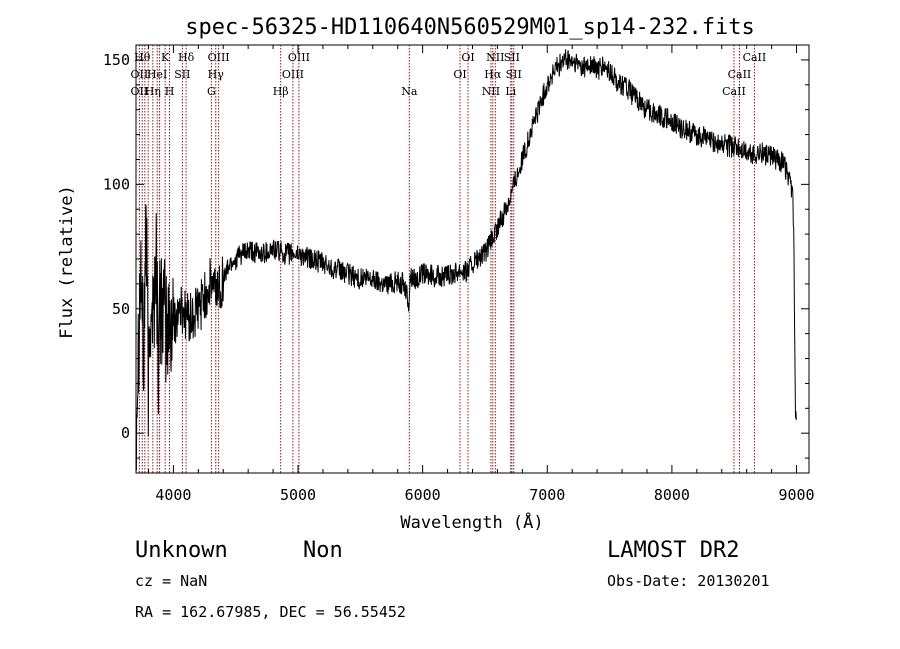  What do you see at coordinates (673, 550) in the screenshot?
I see `survey-label: LAMOST DR2` at bounding box center [673, 550].